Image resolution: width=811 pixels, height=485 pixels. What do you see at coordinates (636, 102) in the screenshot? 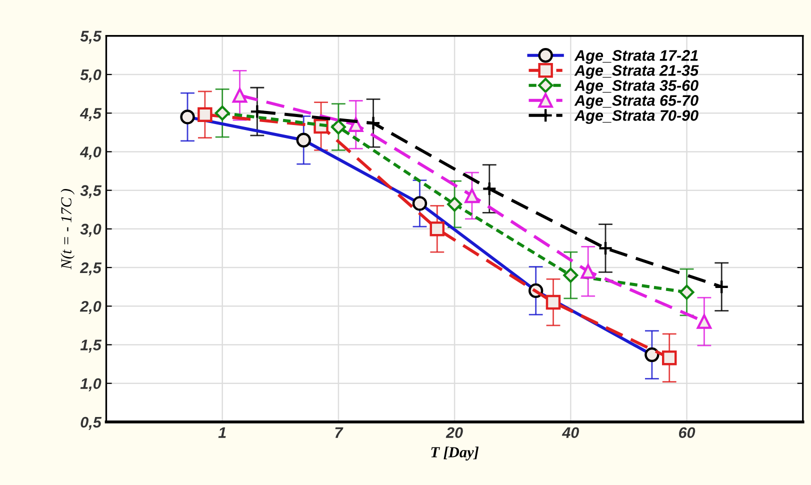
I see `legend-label: Age_Strata 65-70` at bounding box center [636, 102].